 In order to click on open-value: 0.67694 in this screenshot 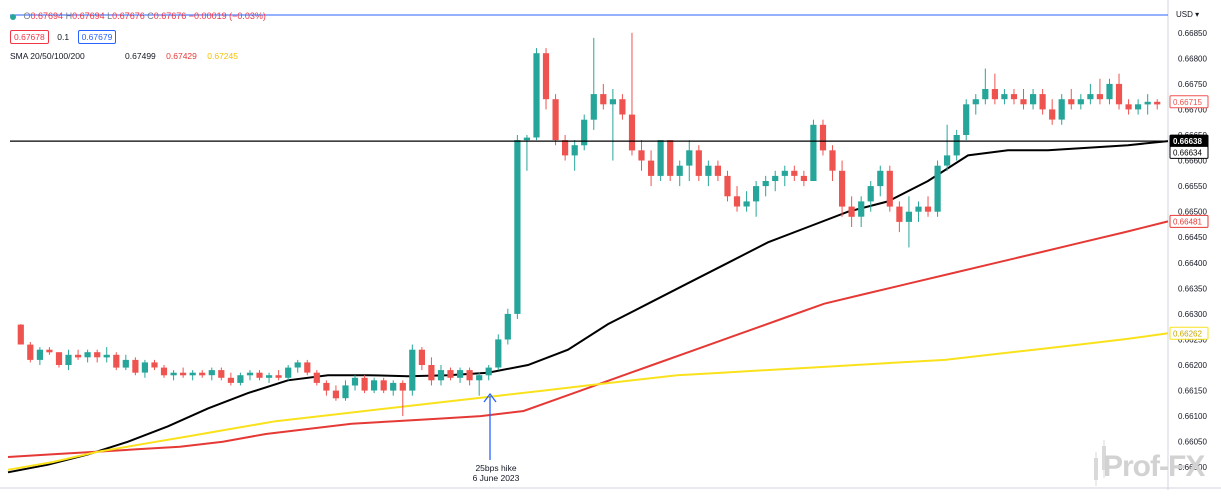, I will do `click(47, 16)`.